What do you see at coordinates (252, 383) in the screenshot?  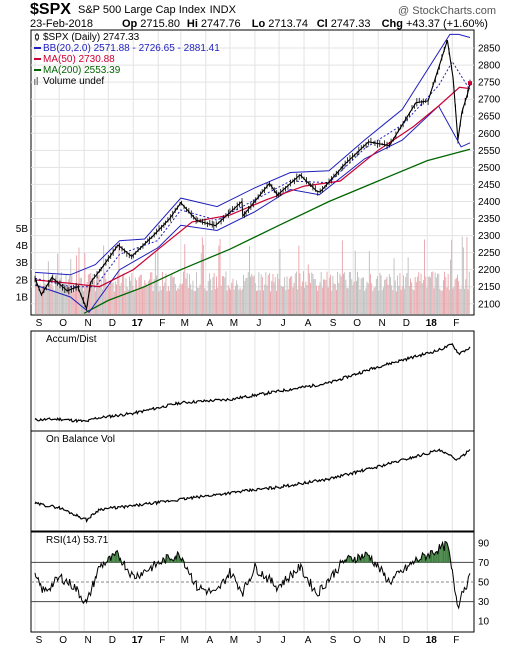 I see `accum-dist-line` at bounding box center [252, 383].